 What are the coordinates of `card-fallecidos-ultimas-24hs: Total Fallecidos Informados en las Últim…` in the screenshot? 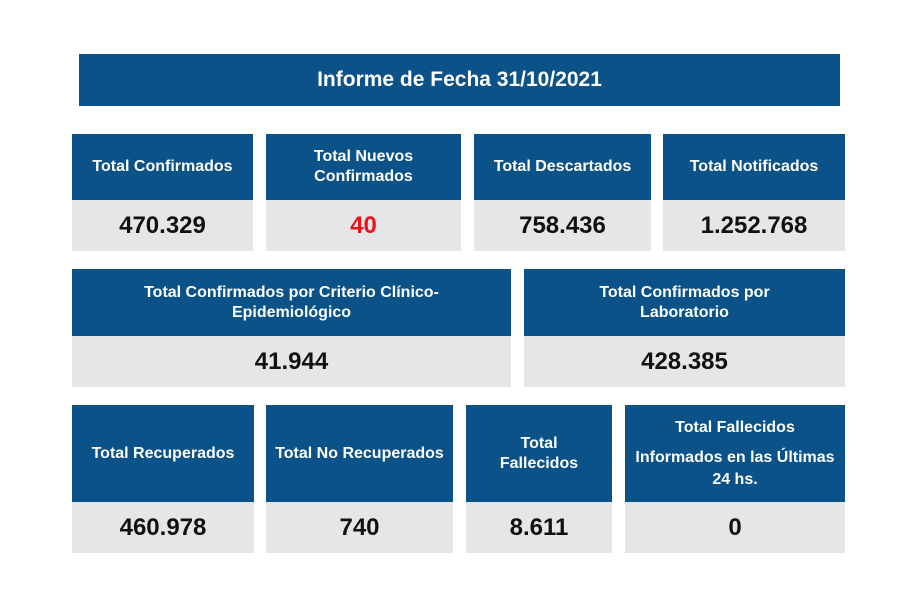 It's located at (735, 479).